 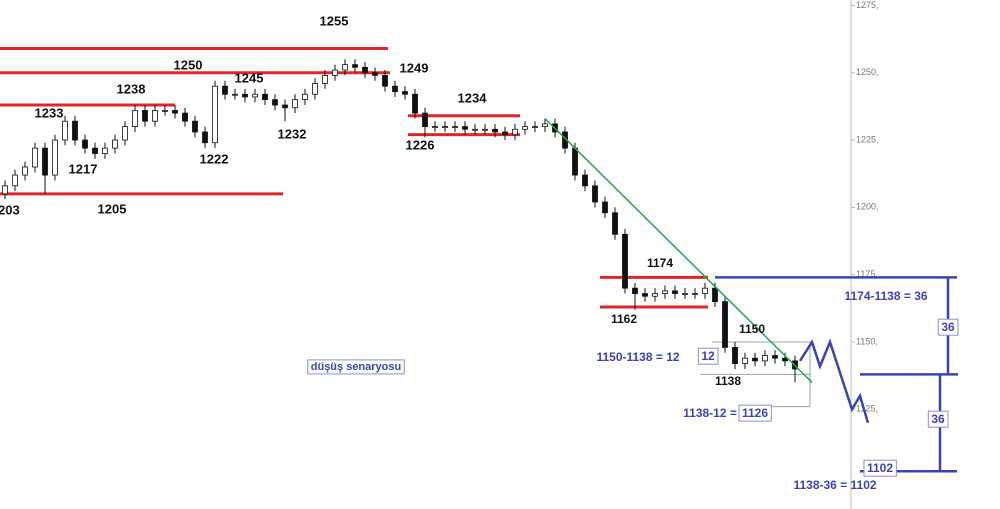 What do you see at coordinates (752, 329) in the screenshot?
I see `annotation: 1150` at bounding box center [752, 329].